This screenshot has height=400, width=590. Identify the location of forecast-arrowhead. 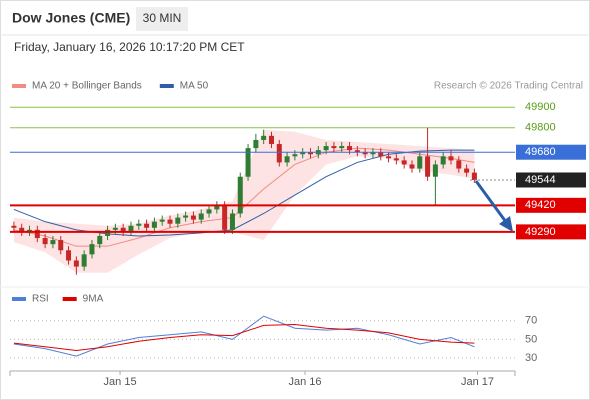
(506, 224).